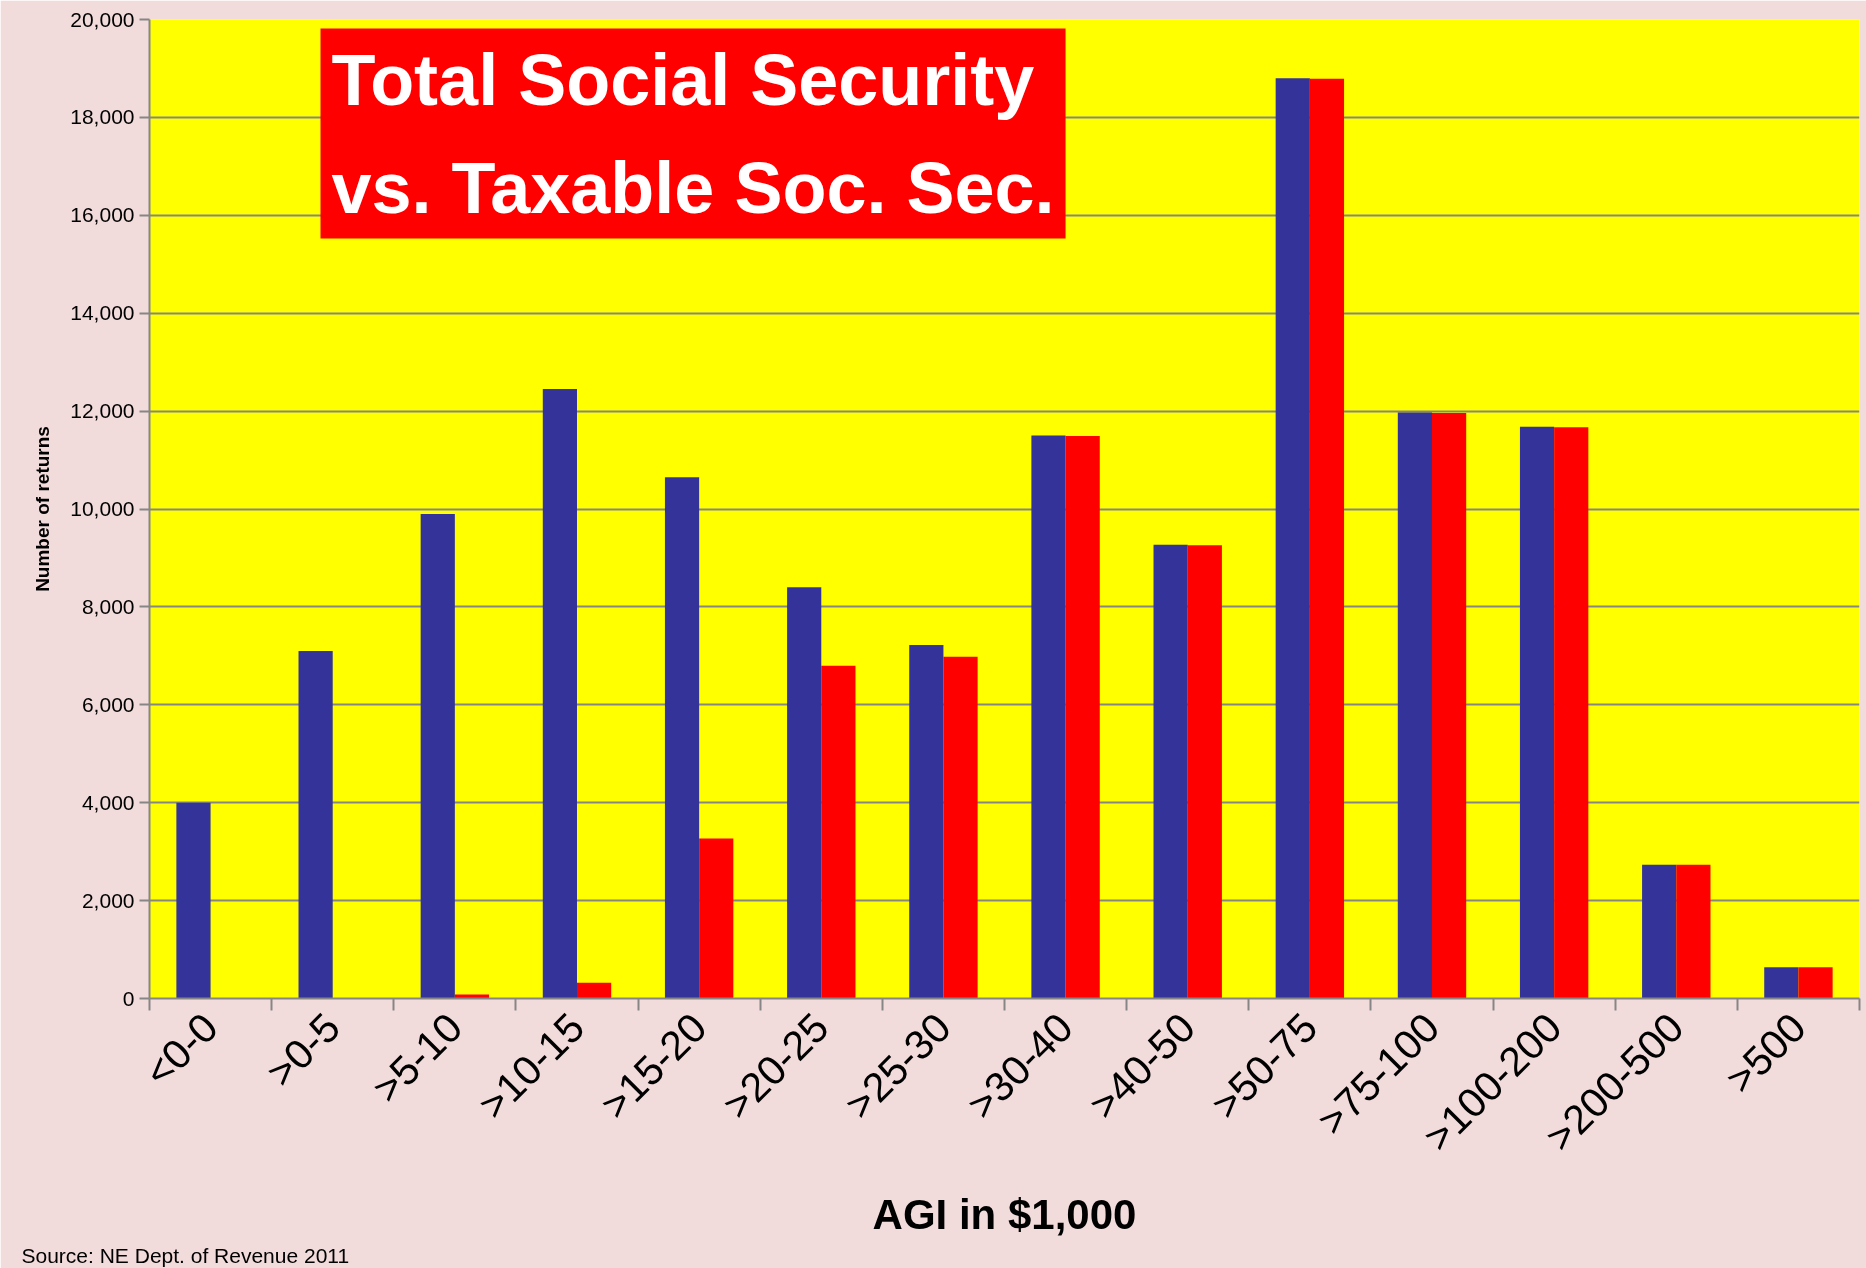 The image size is (1866, 1268). What do you see at coordinates (128, 998) in the screenshot?
I see `y-tick-label: 0` at bounding box center [128, 998].